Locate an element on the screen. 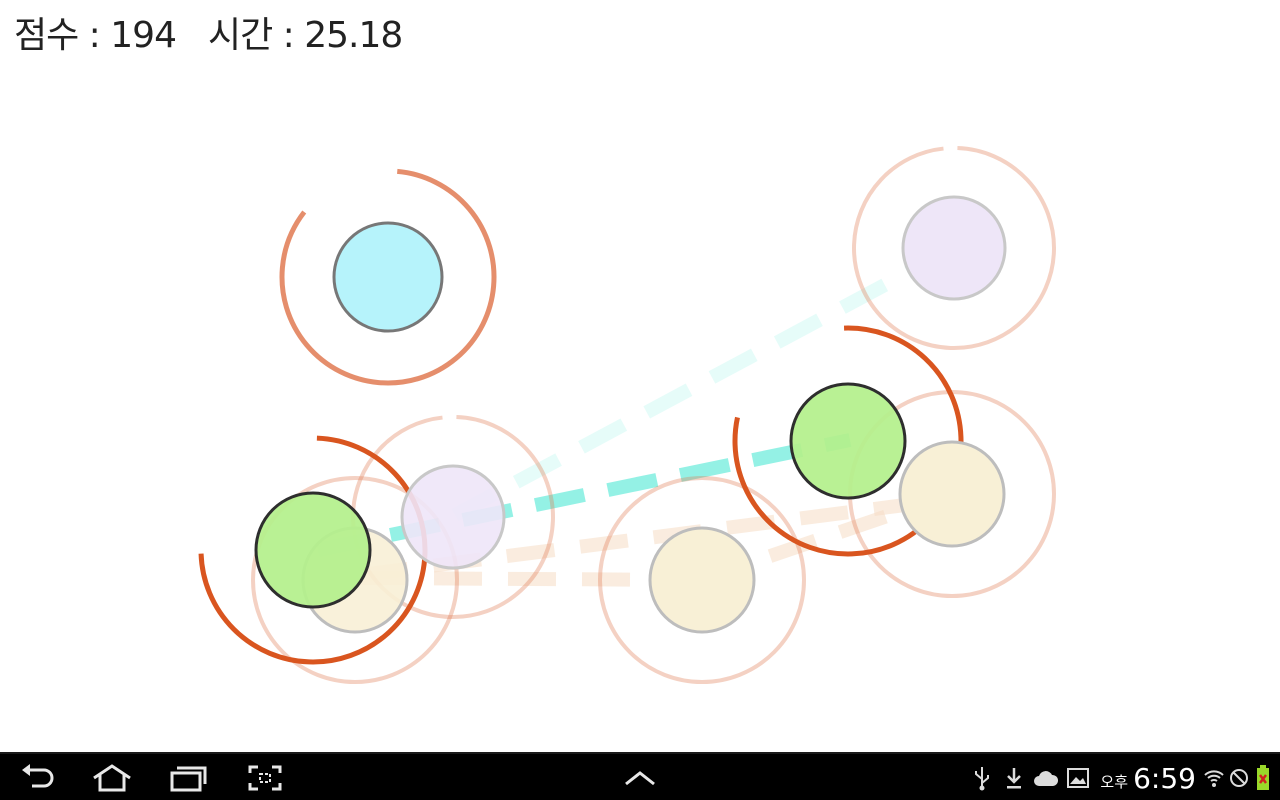  ampm-label: 오후 is located at coordinates (1114, 781).